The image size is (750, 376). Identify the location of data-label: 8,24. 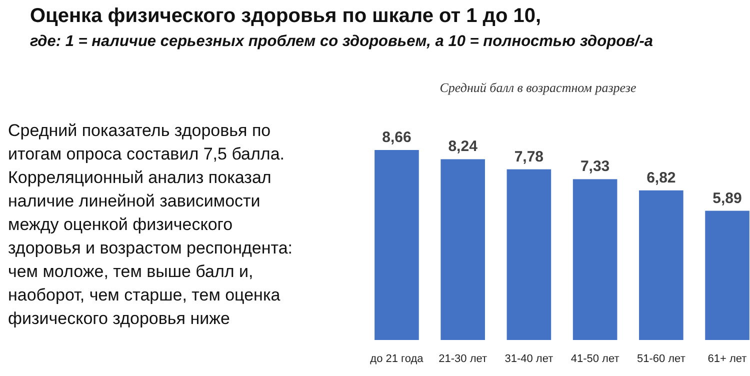
(463, 147).